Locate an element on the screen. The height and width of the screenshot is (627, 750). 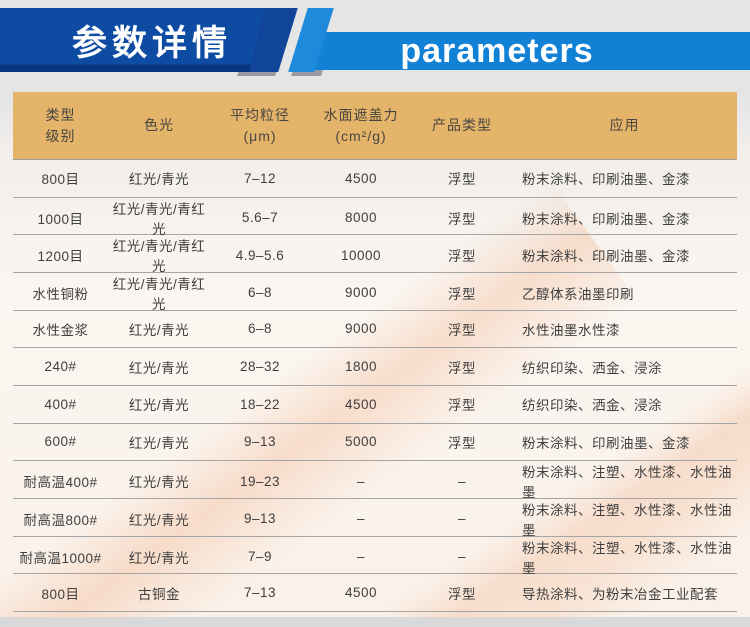
table-row: 耐高温800# 红光/青光 9–13 – – 粉末涂料、注塑、水性漆、水性油墨 is located at coordinates (375, 518).